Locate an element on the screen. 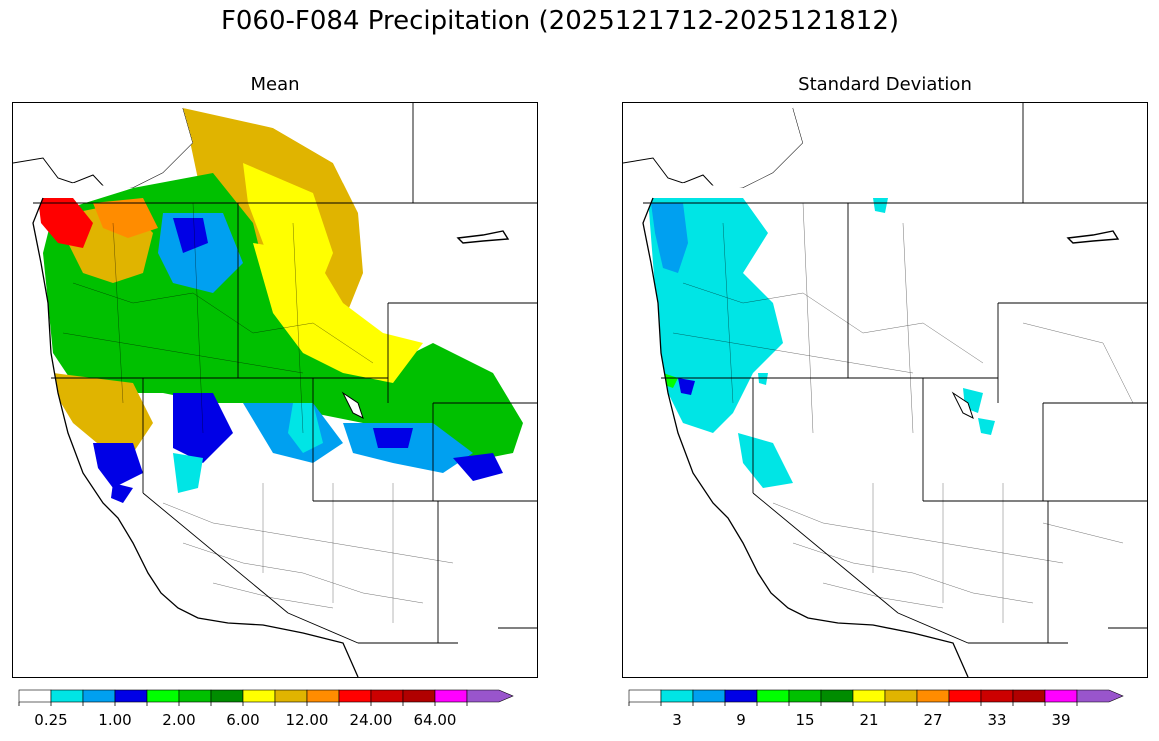  colorbar-tick-label: 9 is located at coordinates (741, 720).